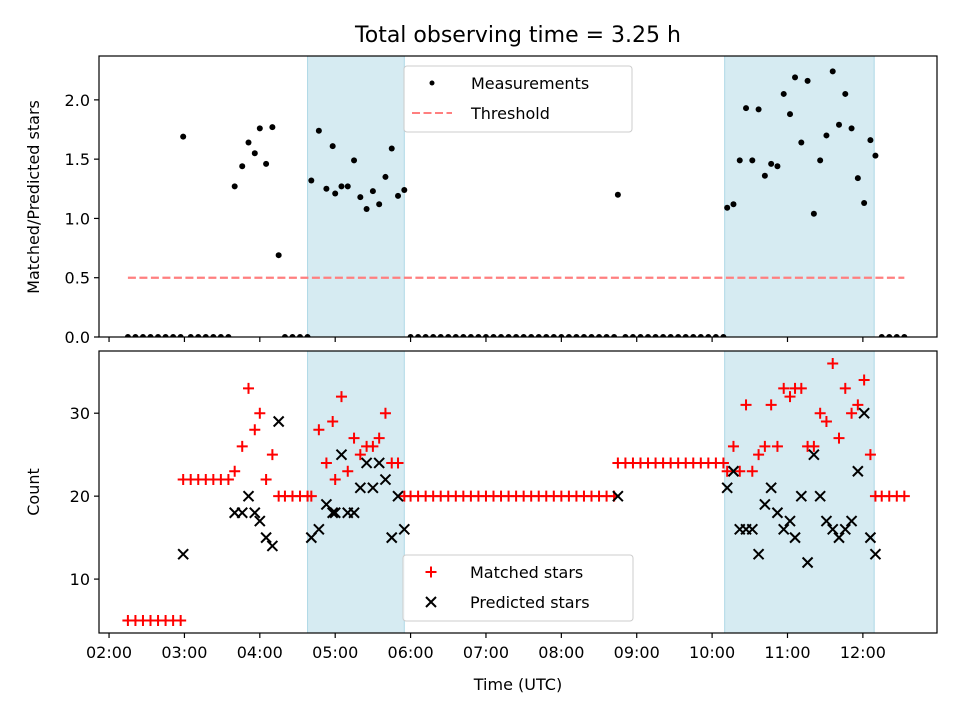  Describe the element at coordinates (526, 572) in the screenshot. I see `legend-label: Matched stars` at that location.